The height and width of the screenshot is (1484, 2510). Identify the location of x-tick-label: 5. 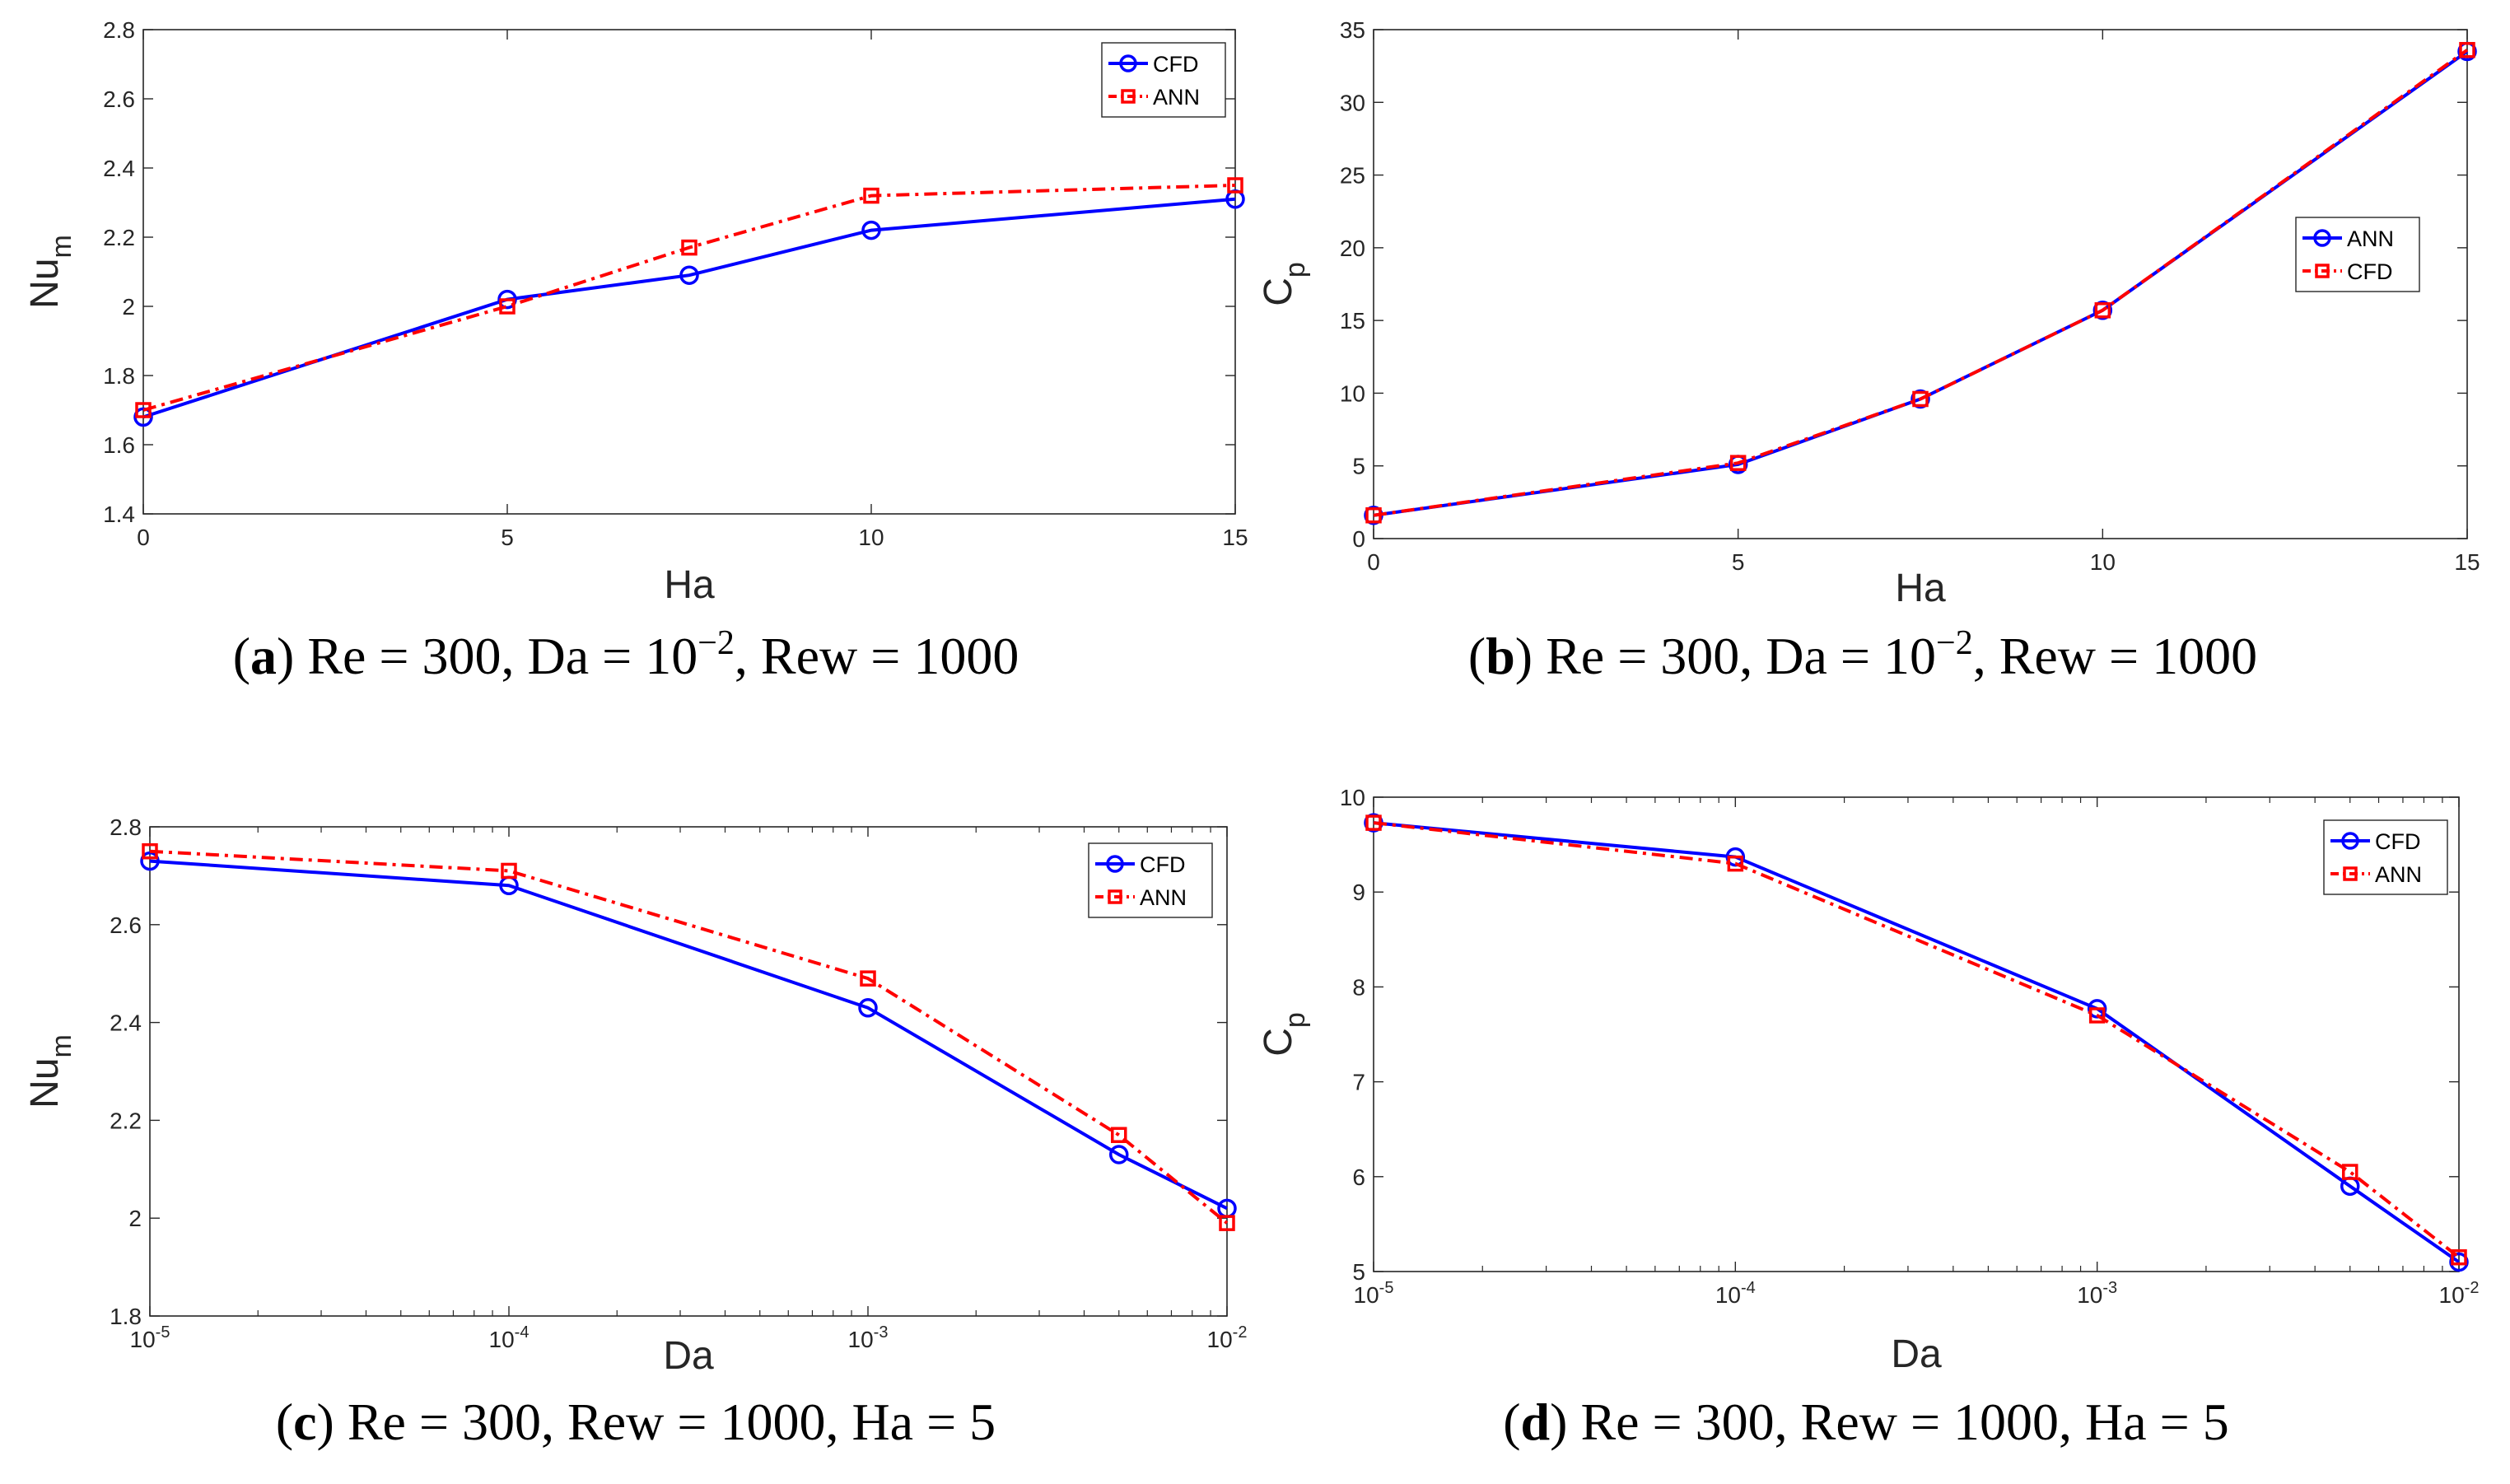
(1738, 562).